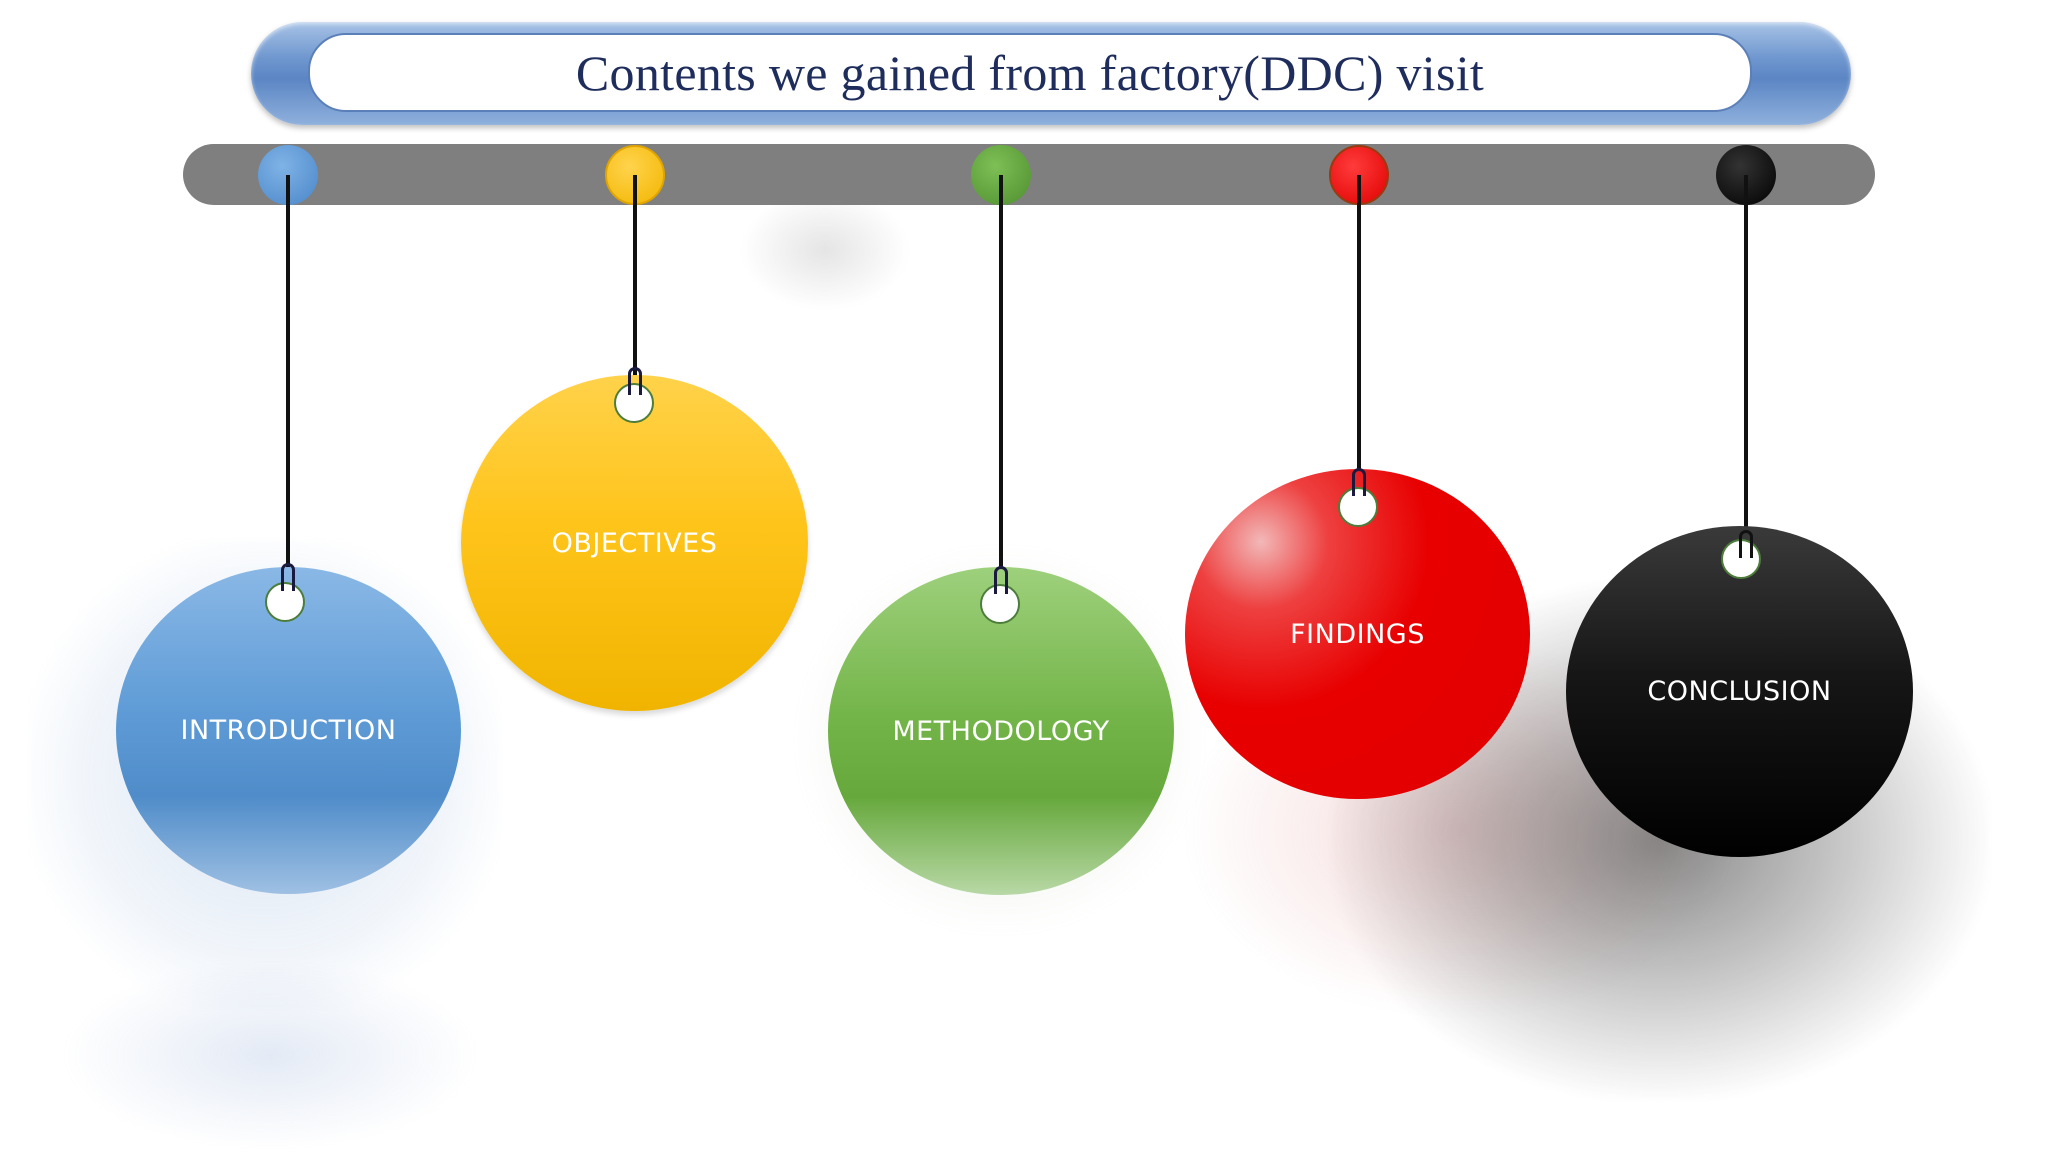 The height and width of the screenshot is (1152, 2048). I want to click on hook-findings, so click(1358, 507).